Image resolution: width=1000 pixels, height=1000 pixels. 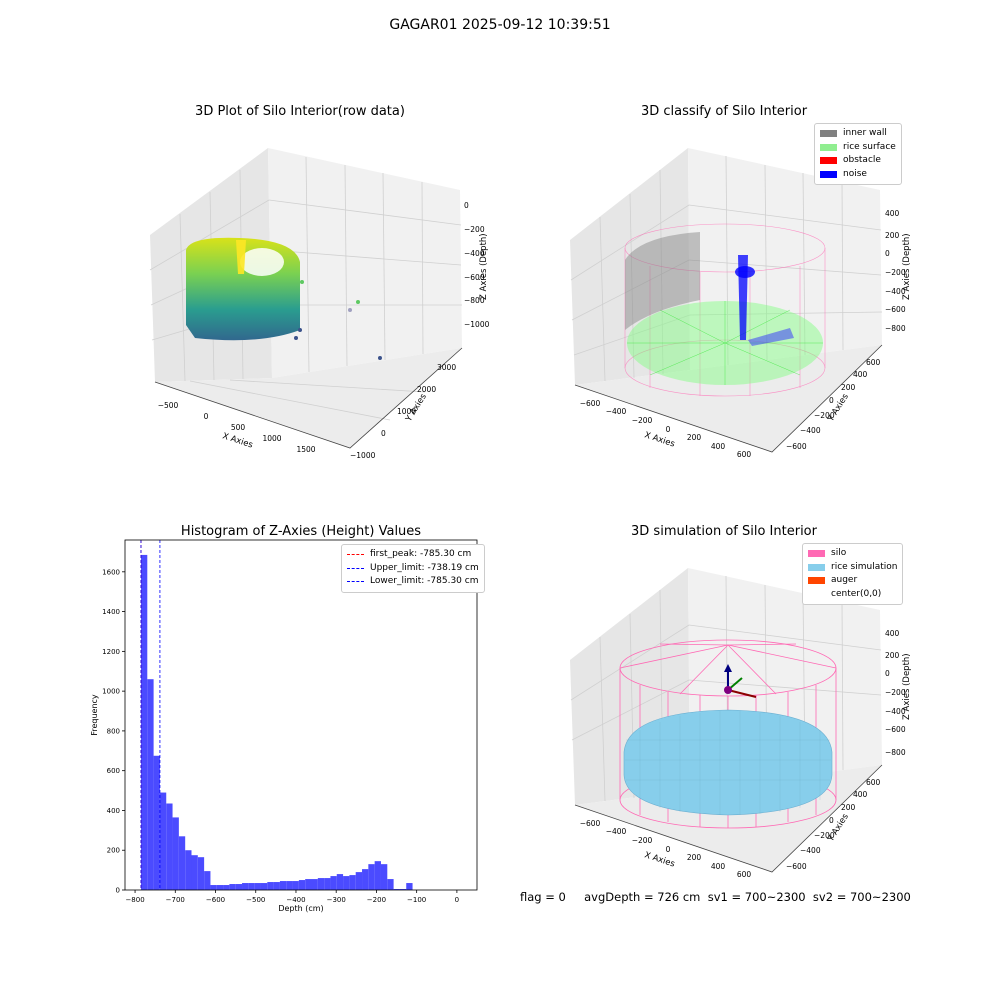 I want to click on figure-title: GAGAR01 2025-09-12 10:39:51, so click(x=500, y=25).